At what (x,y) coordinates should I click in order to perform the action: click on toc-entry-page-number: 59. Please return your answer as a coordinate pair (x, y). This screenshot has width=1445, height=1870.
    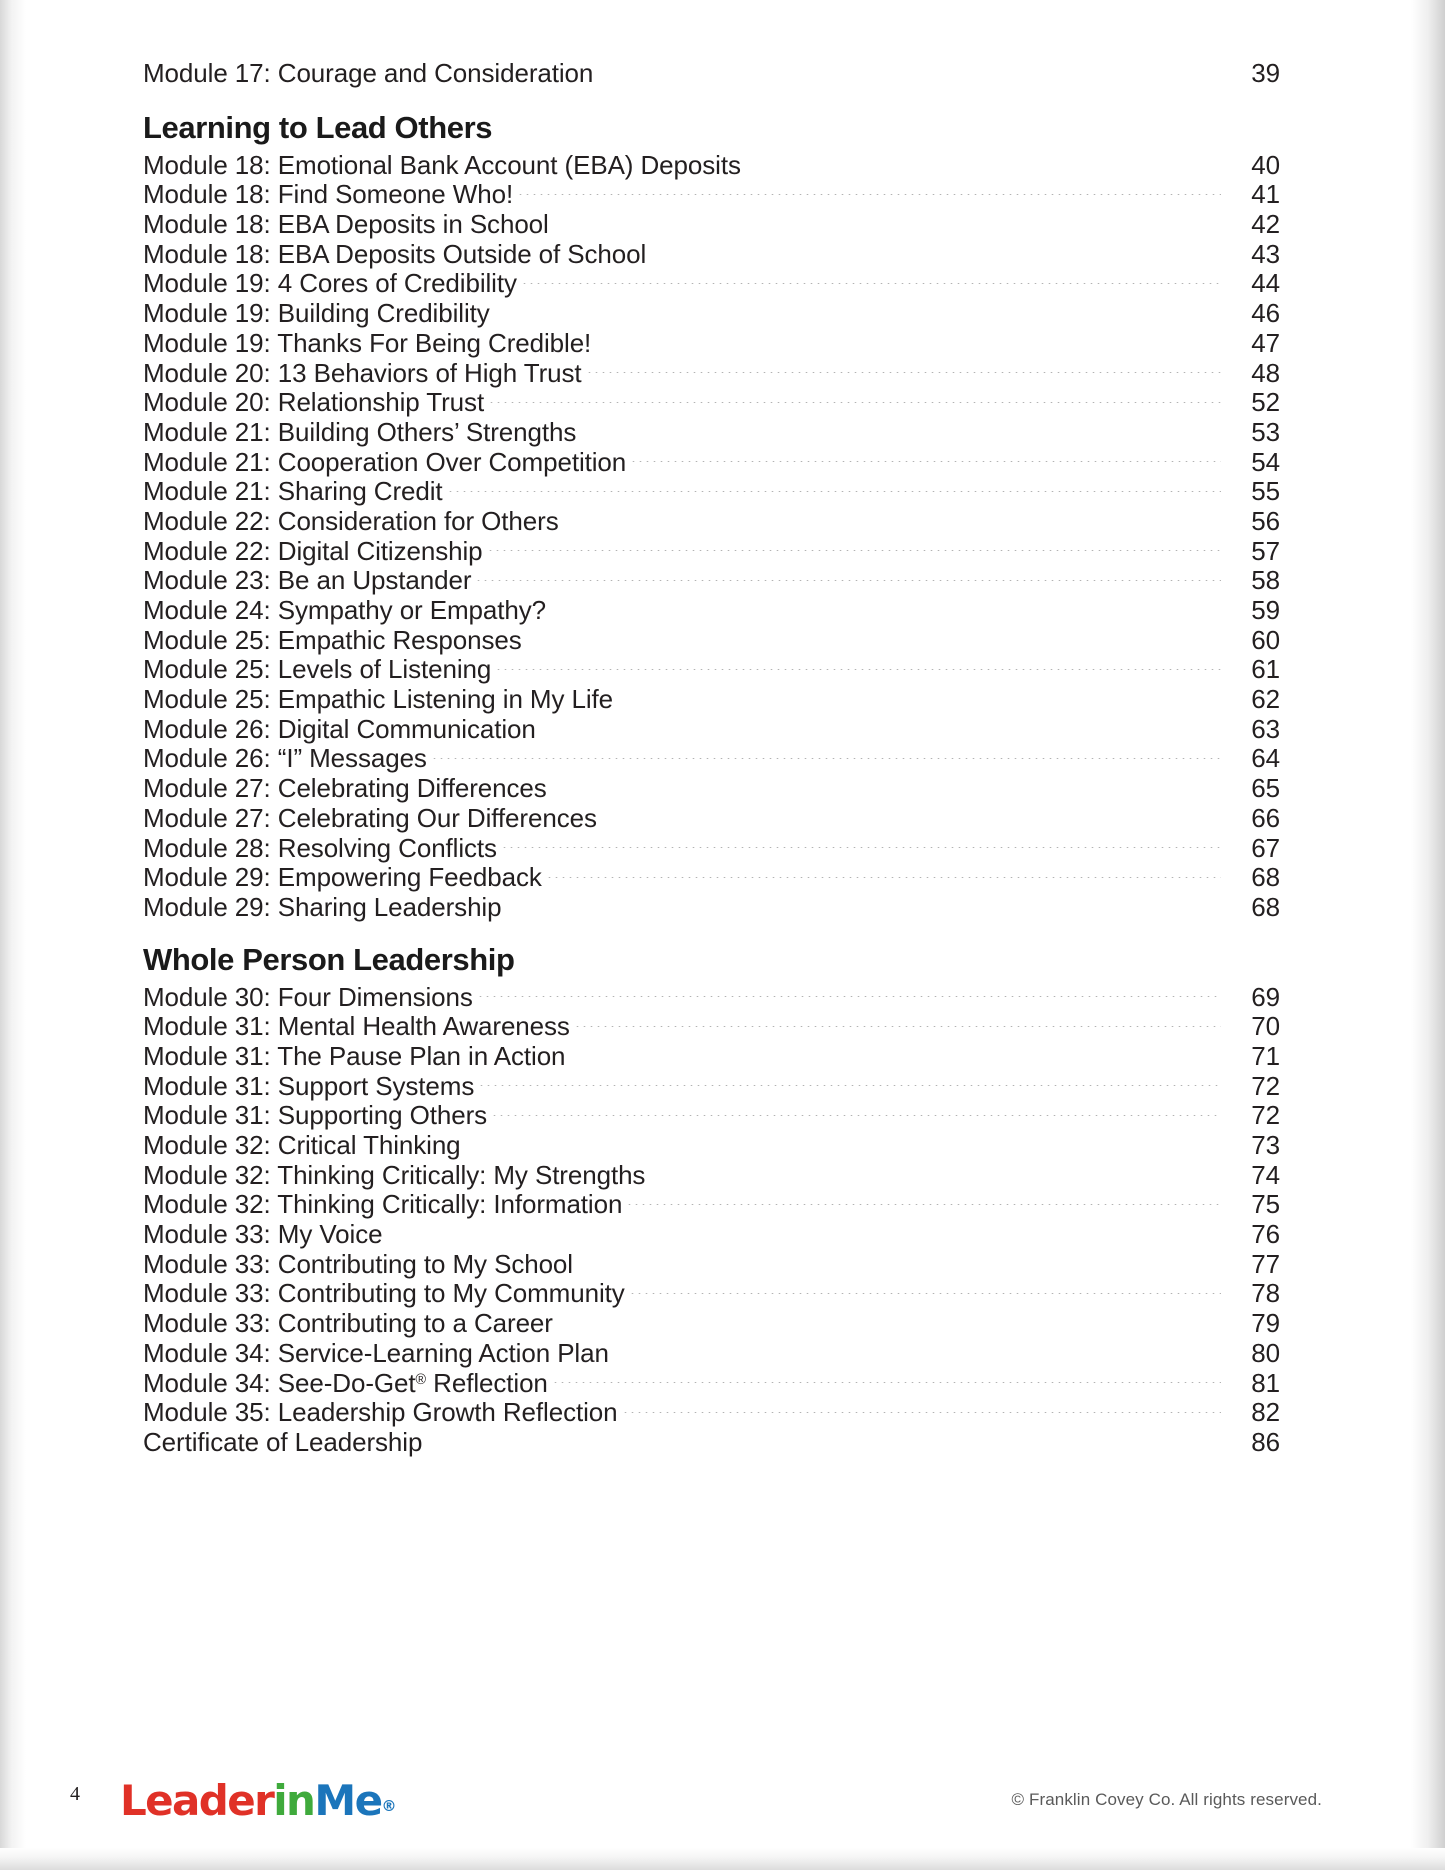
    Looking at the image, I should click on (1265, 610).